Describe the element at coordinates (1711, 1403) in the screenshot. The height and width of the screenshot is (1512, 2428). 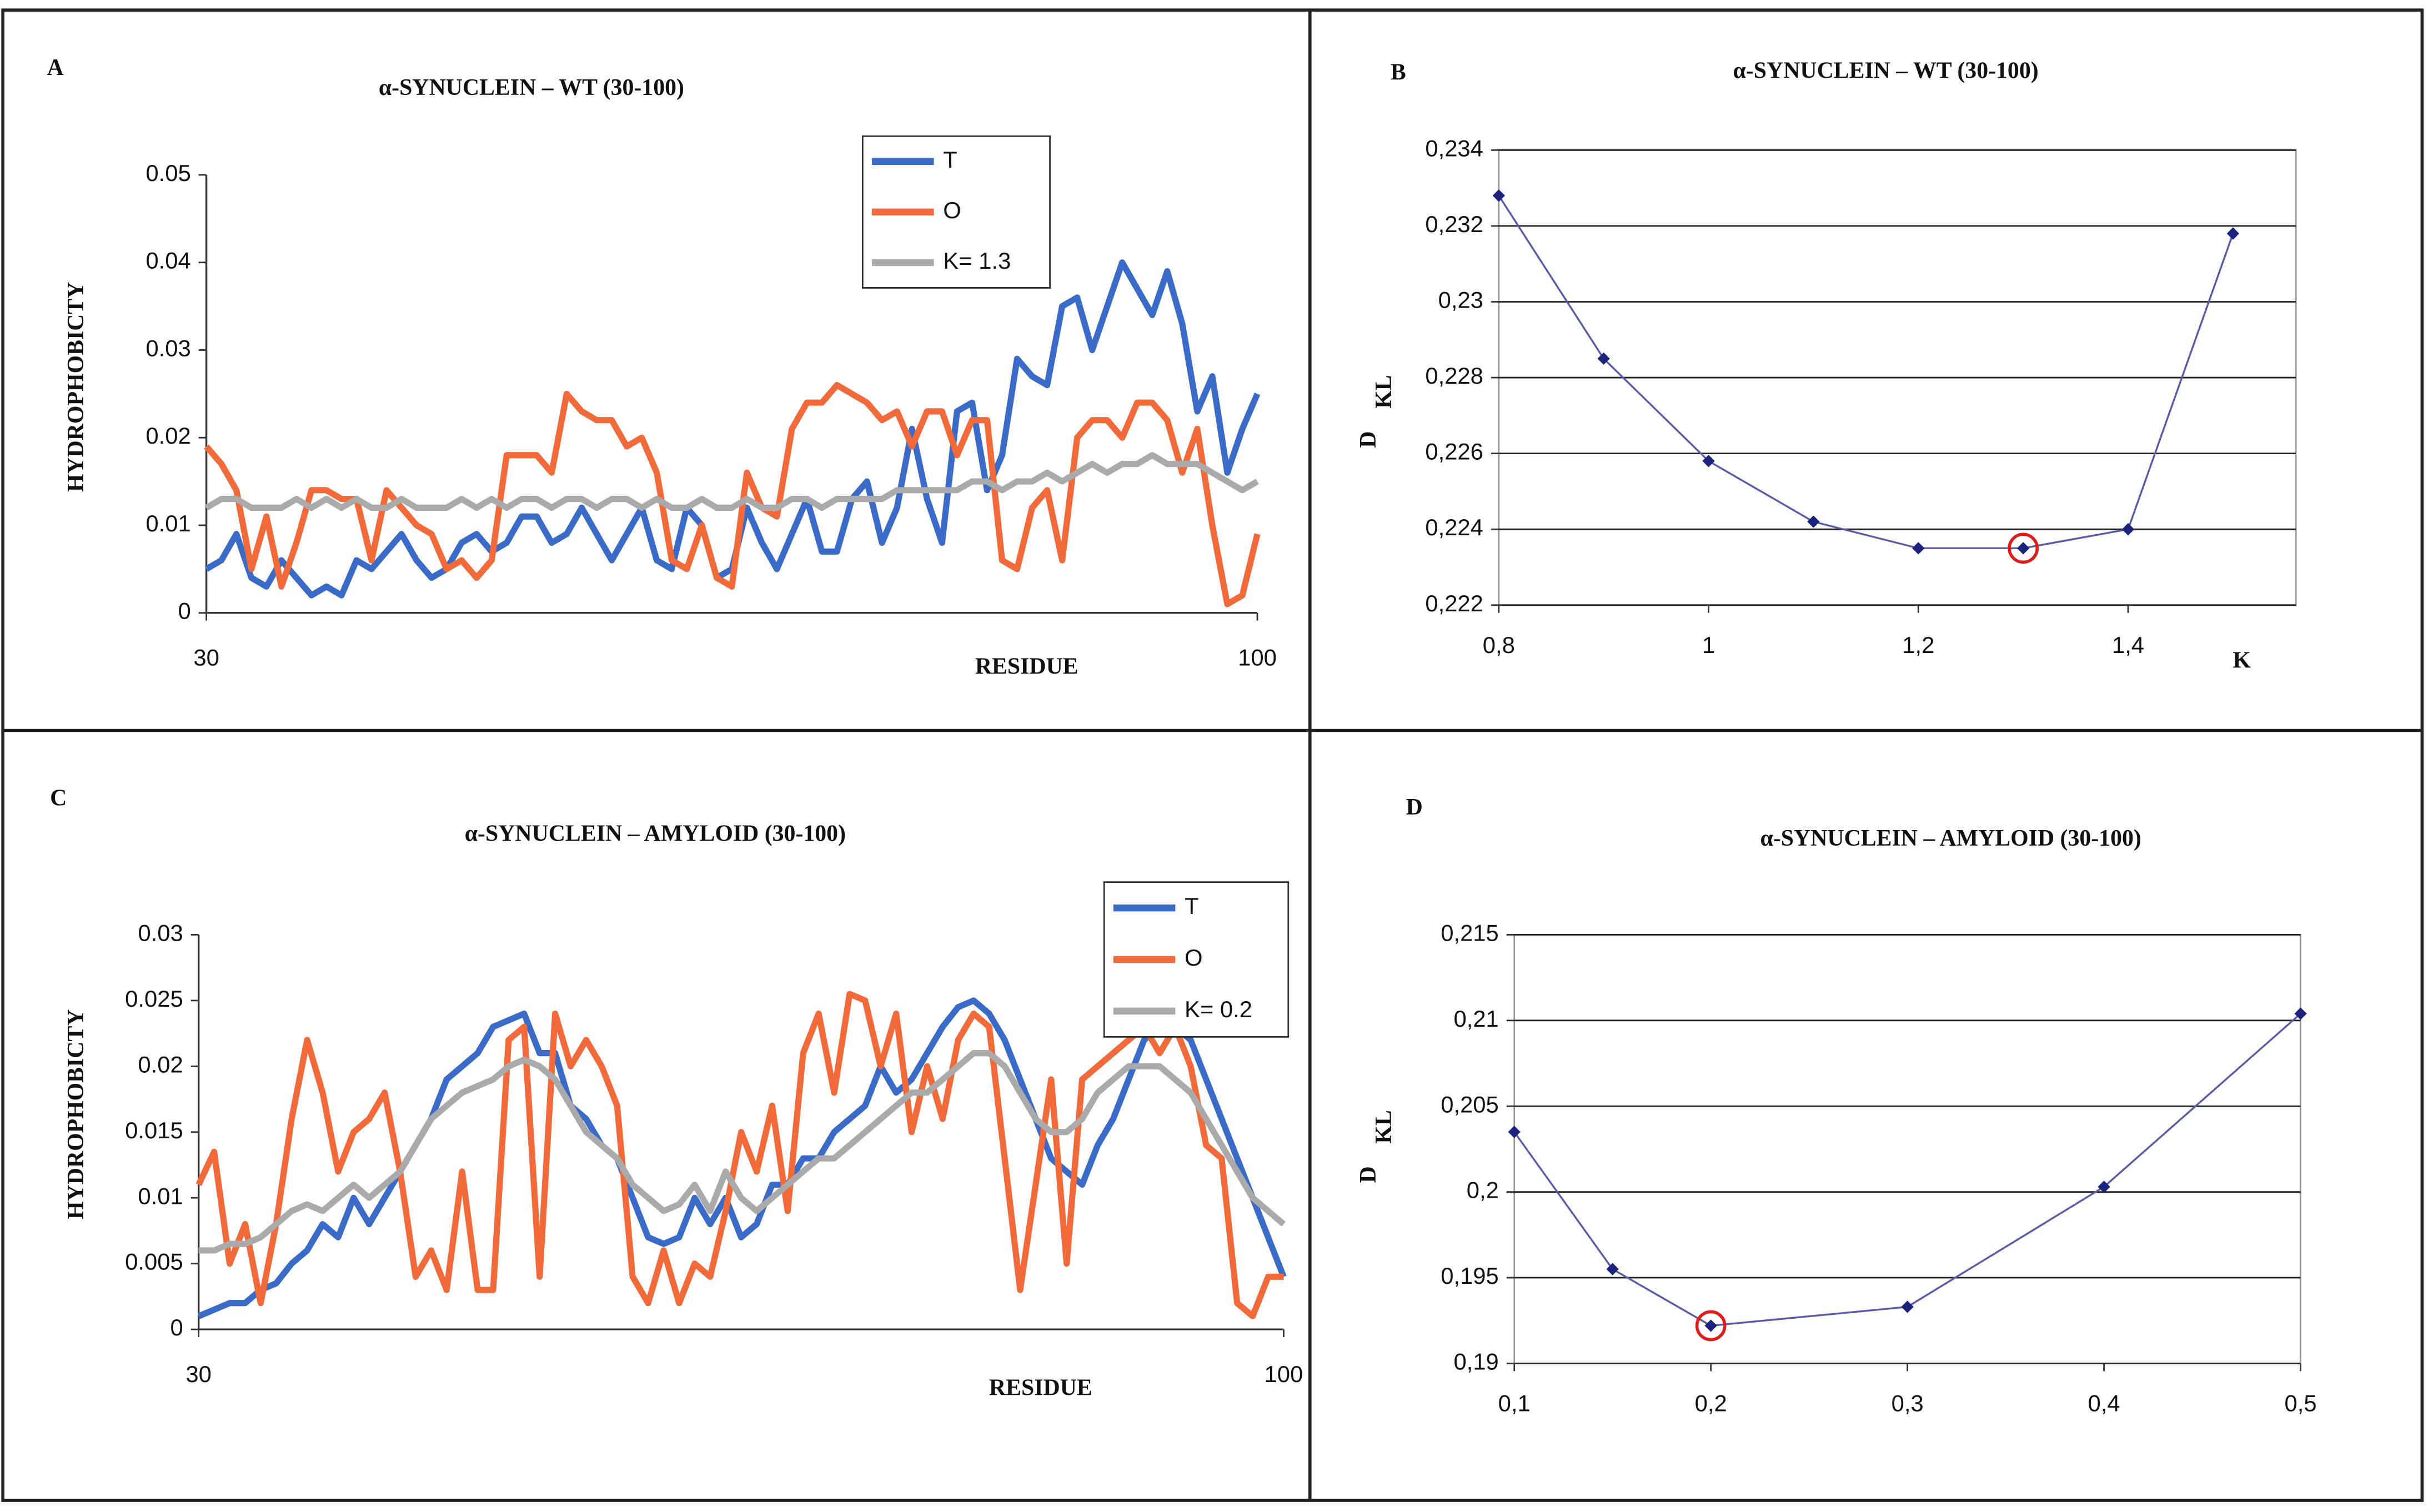
I see `x-tick-label: 0,2` at that location.